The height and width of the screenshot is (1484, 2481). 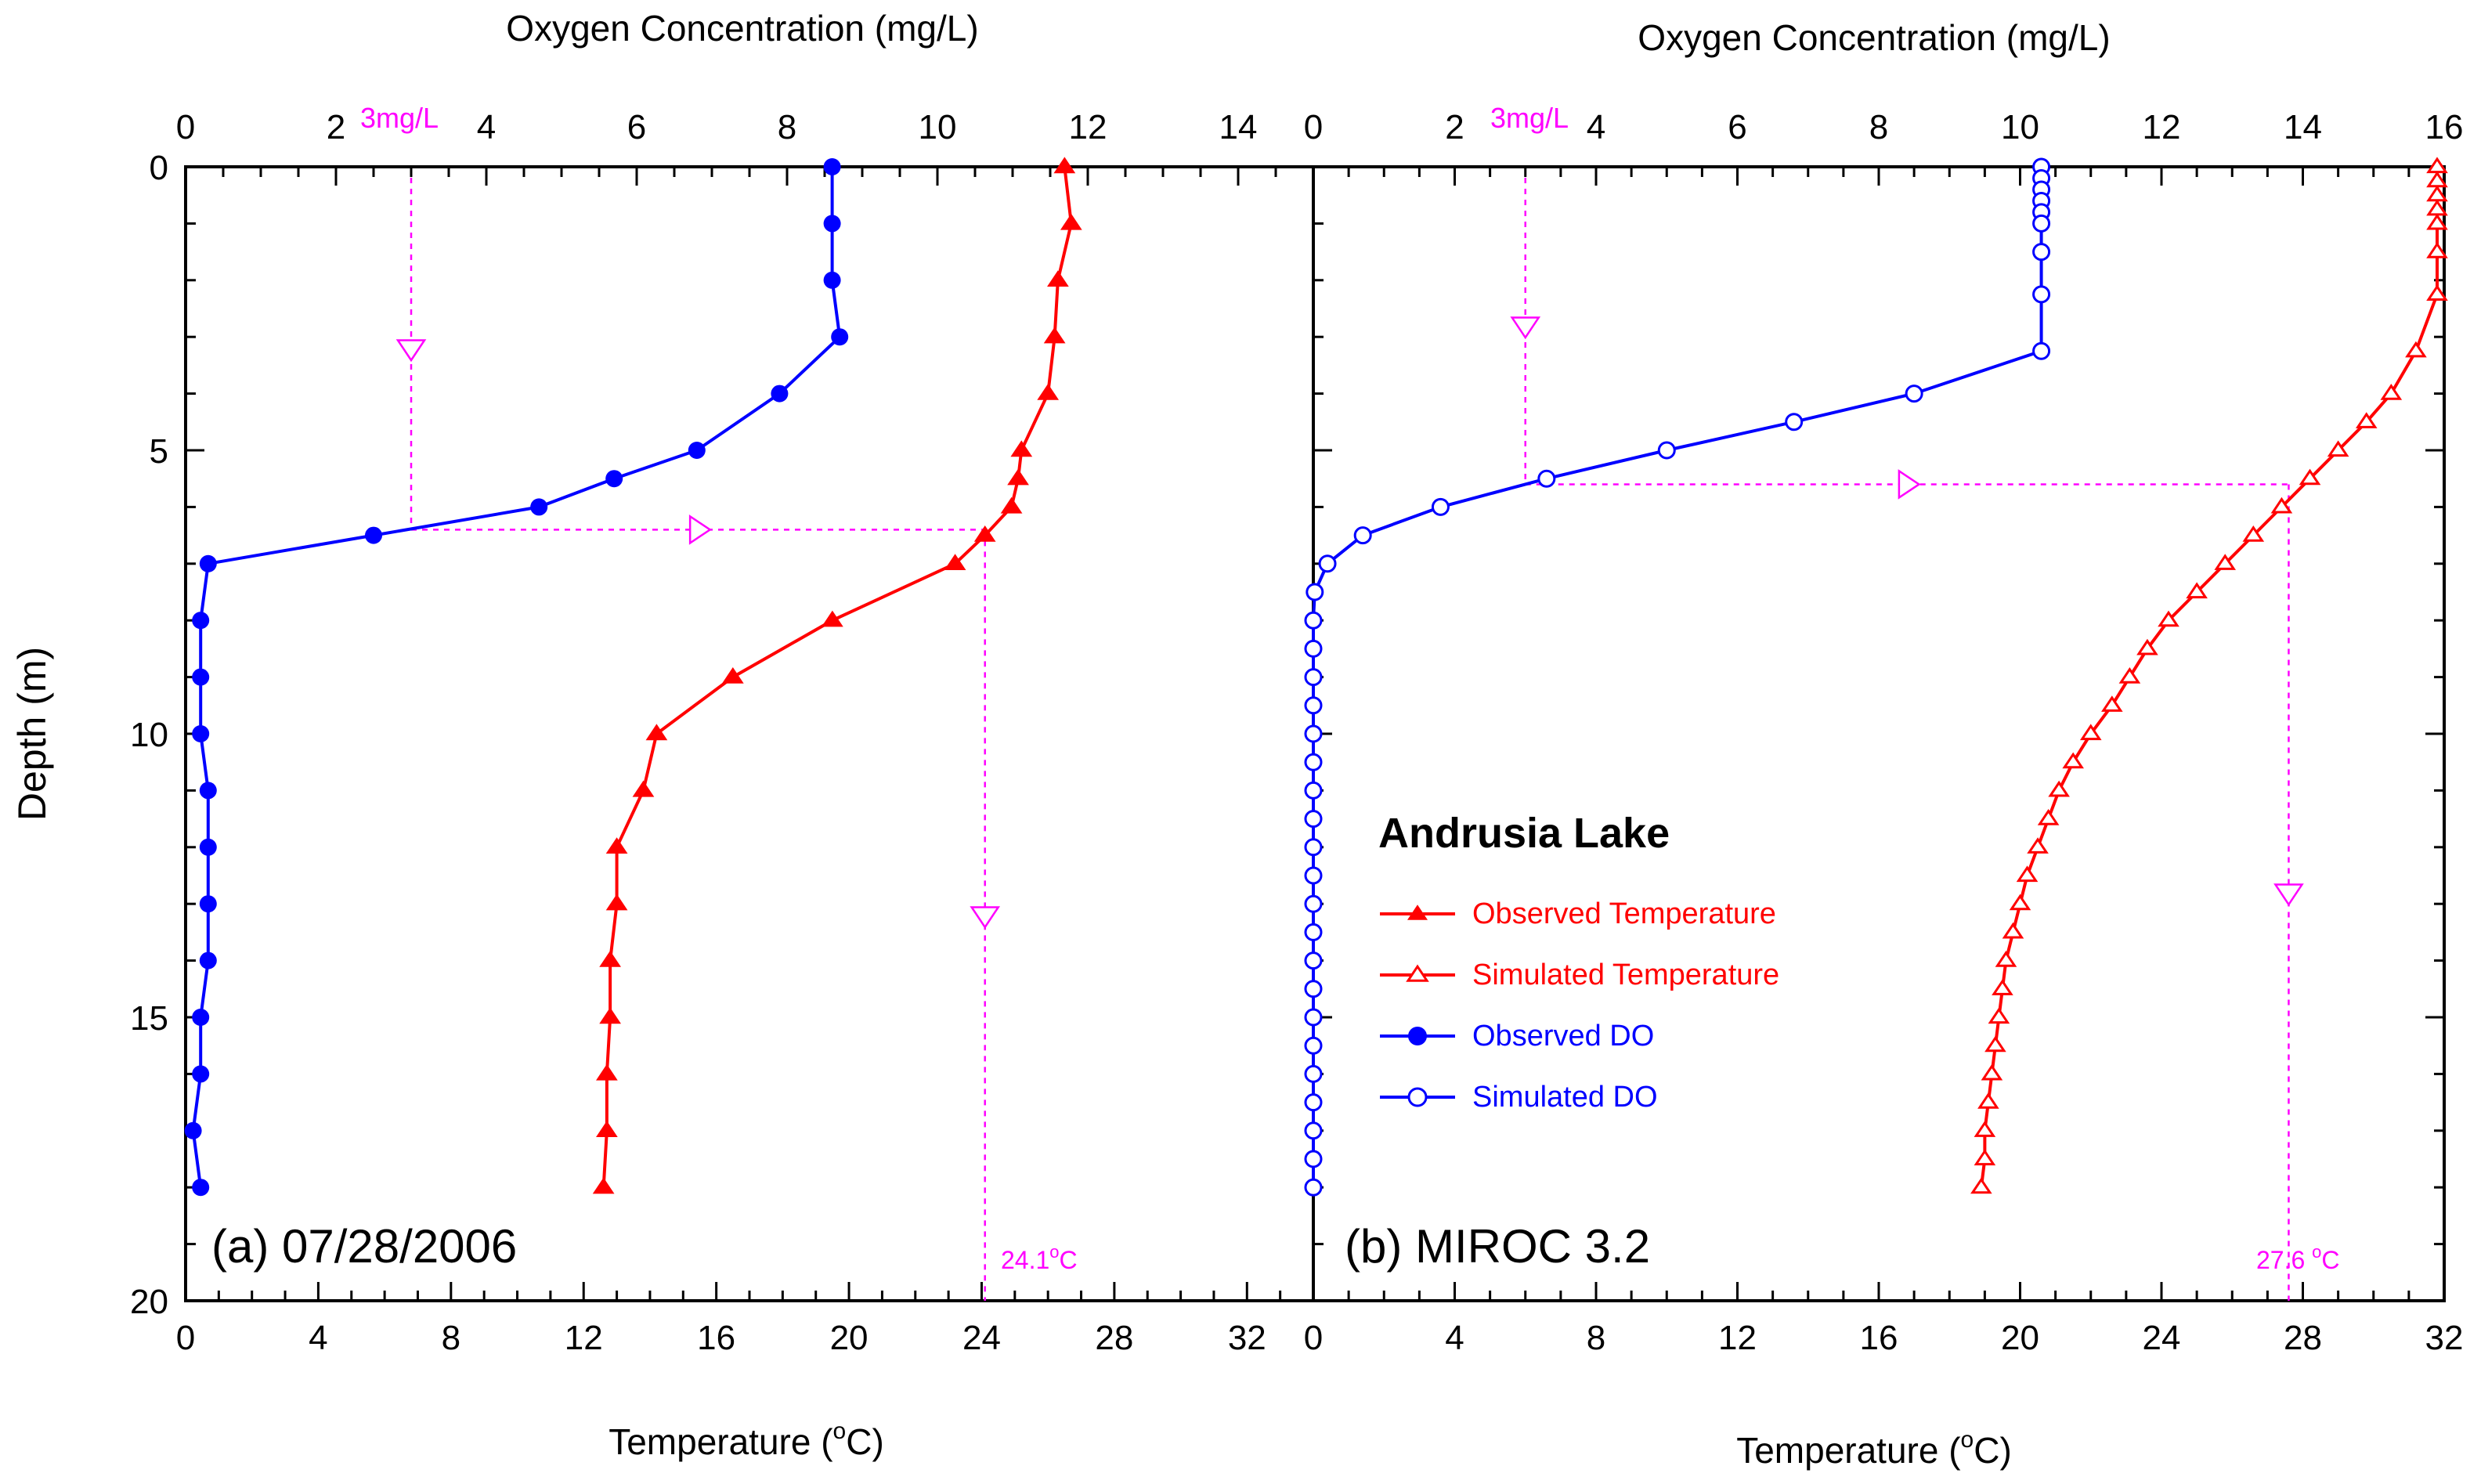 What do you see at coordinates (1114, 1338) in the screenshot?
I see `temp-tick-label-a: 28` at bounding box center [1114, 1338].